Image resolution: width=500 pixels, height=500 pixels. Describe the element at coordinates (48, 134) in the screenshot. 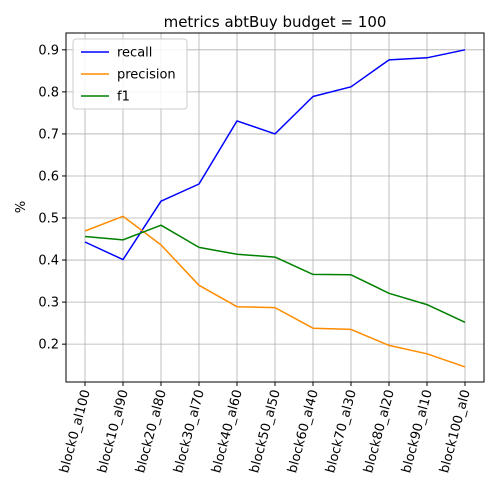

I see `y-tick-label: 0.7` at that location.